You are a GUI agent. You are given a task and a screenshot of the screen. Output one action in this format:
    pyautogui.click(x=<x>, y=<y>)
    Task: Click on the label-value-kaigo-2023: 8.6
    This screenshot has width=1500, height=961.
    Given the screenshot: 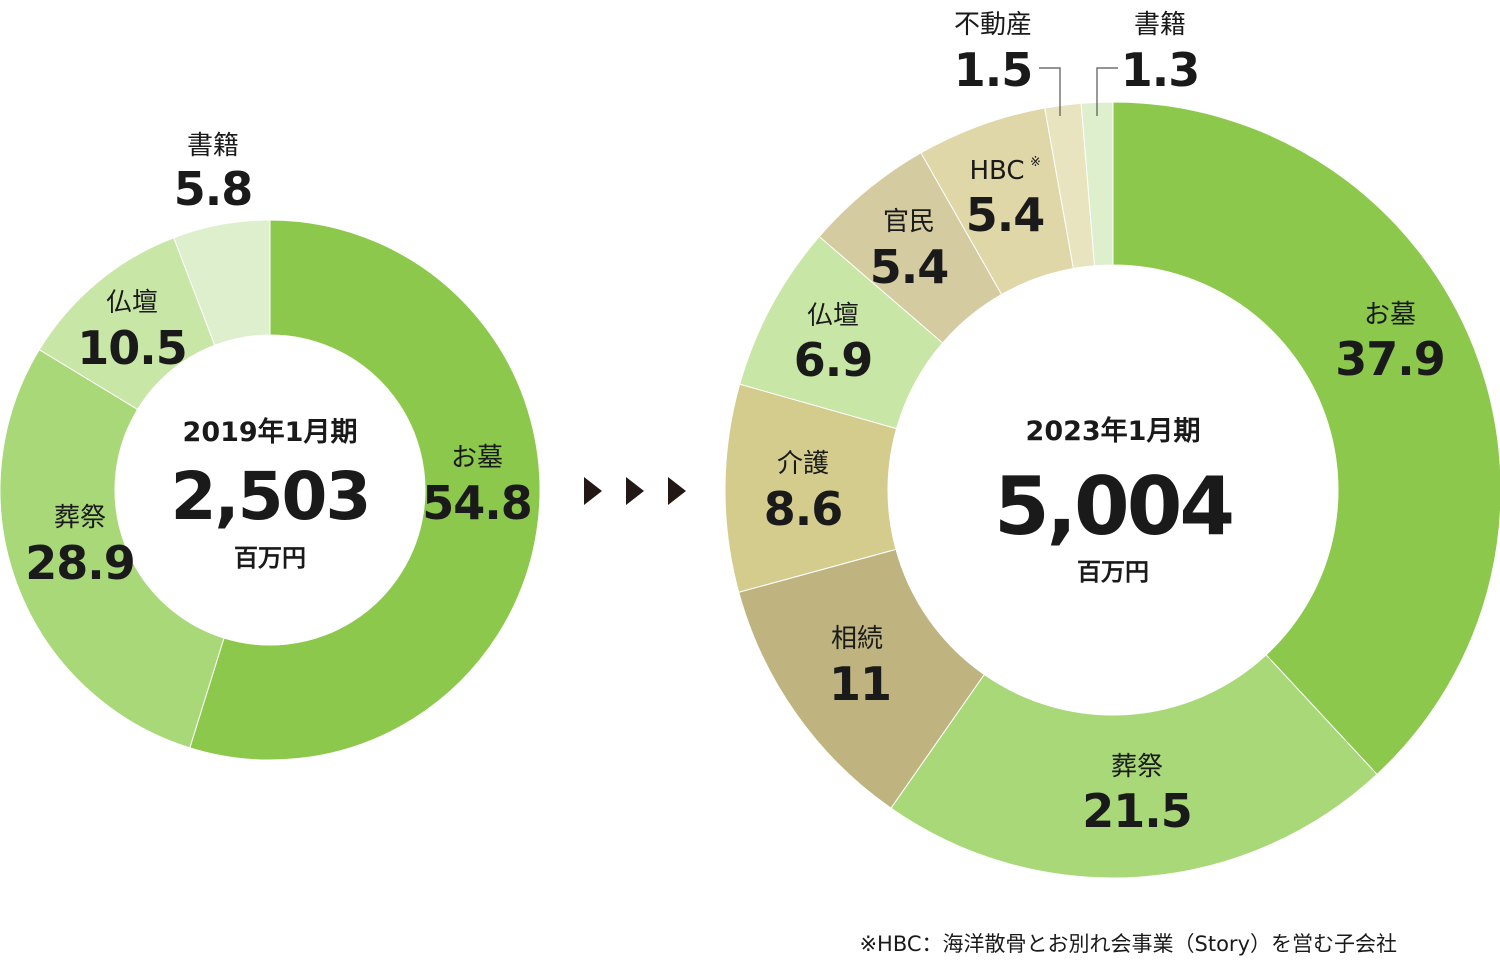 What is the action you would take?
    pyautogui.click(x=803, y=509)
    